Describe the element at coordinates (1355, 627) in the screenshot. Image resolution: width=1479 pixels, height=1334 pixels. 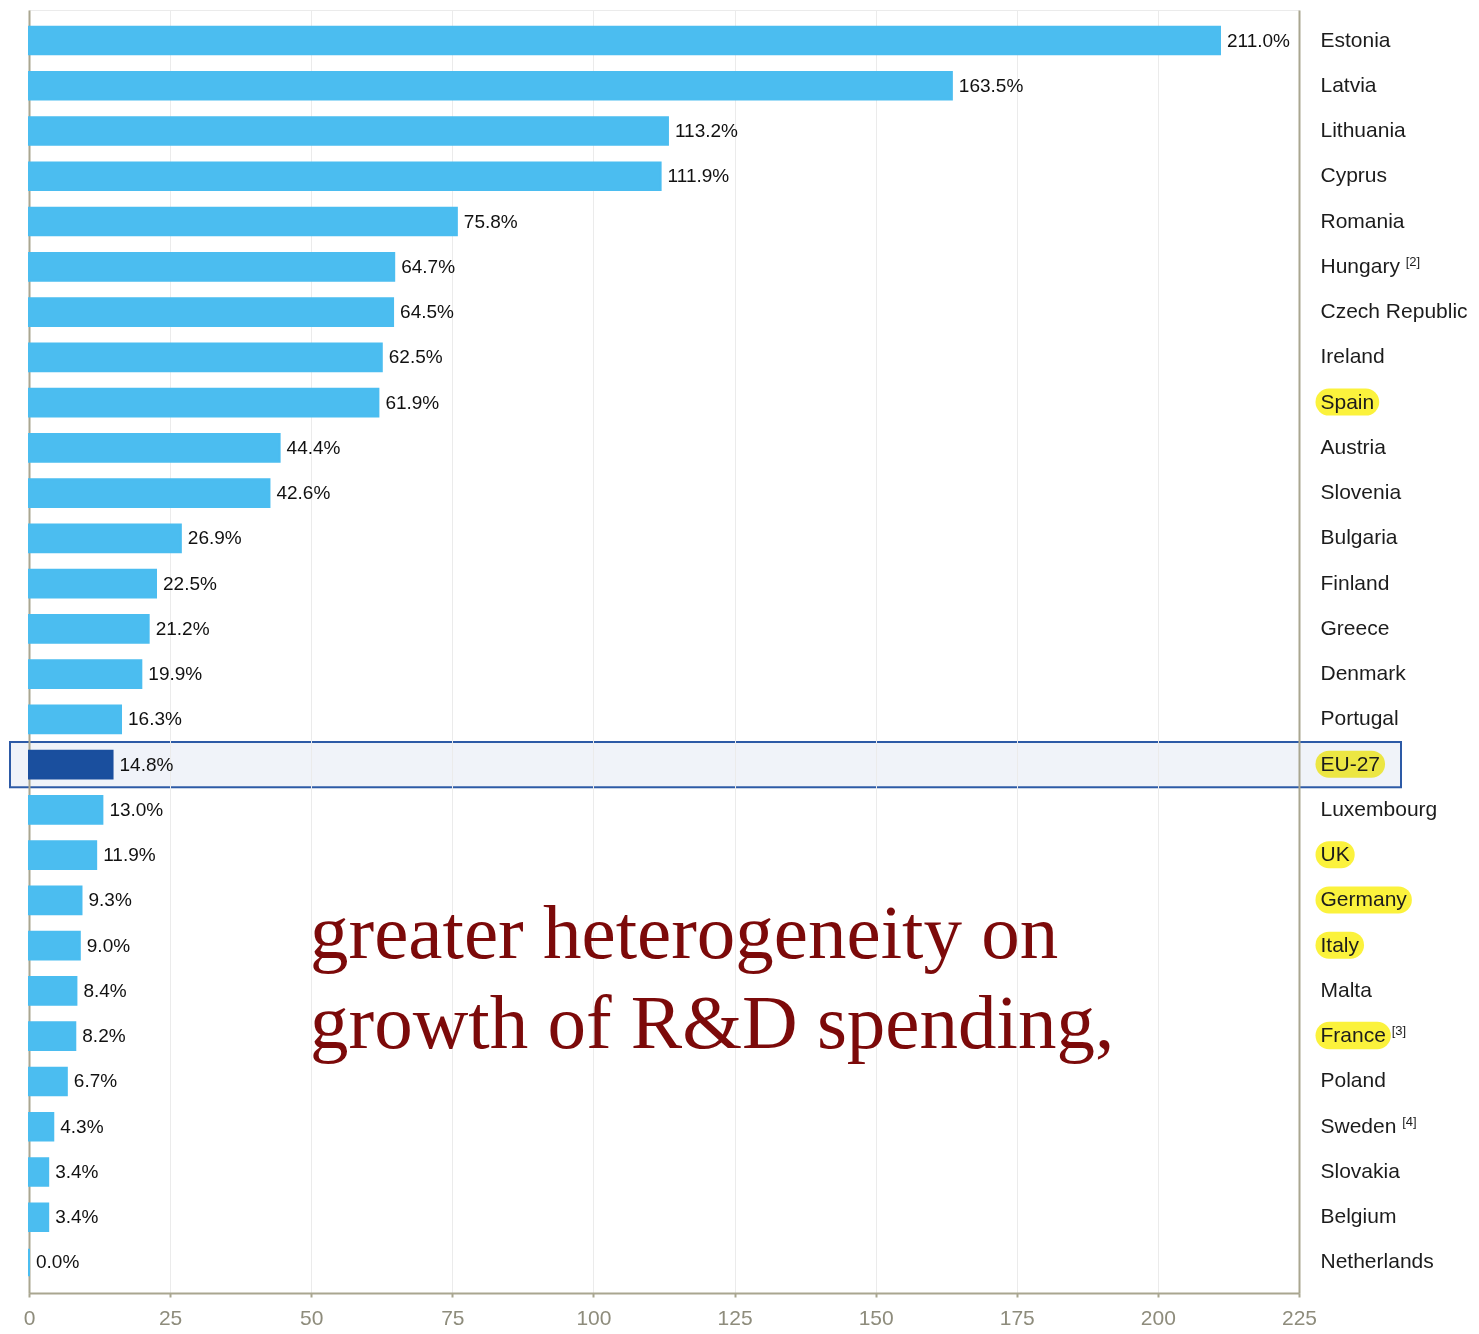
I see `y-tick-label: Greece` at that location.